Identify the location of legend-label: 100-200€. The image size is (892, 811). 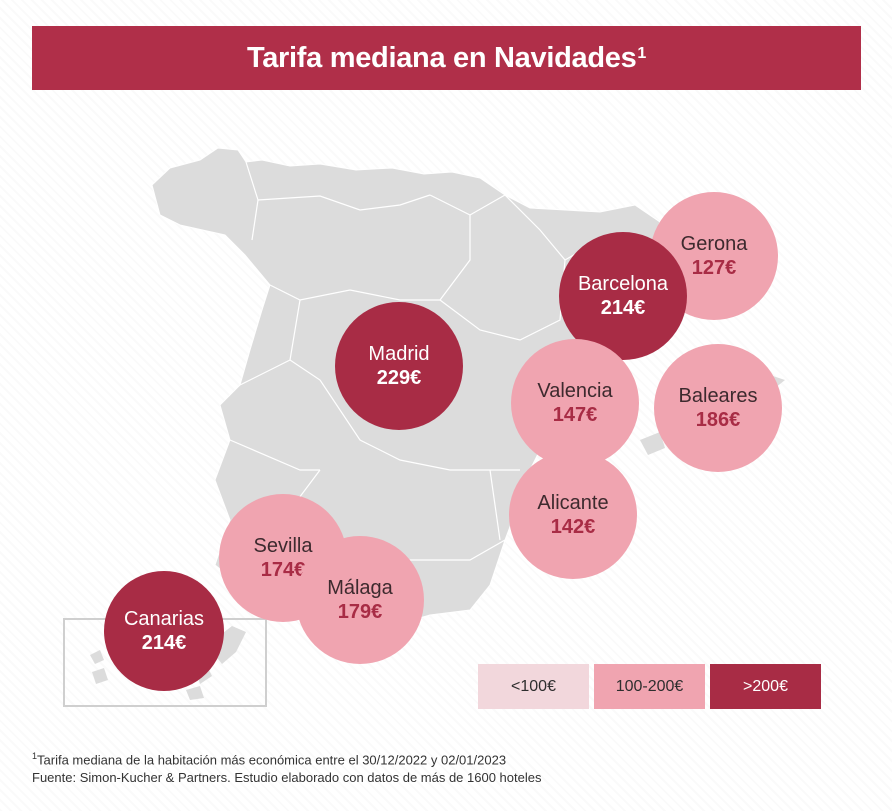
(649, 686).